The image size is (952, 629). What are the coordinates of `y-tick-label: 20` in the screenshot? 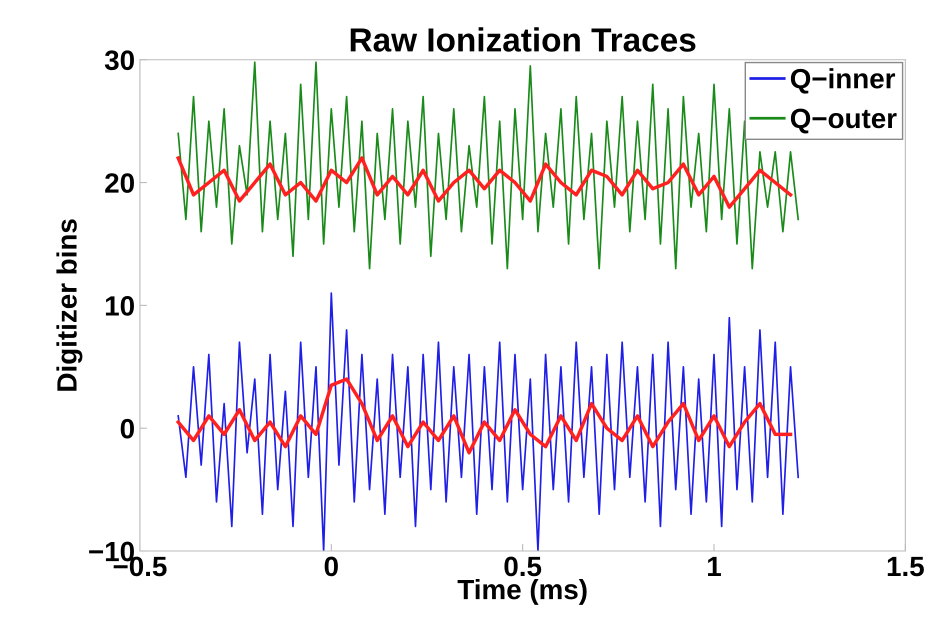 It's located at (119, 183).